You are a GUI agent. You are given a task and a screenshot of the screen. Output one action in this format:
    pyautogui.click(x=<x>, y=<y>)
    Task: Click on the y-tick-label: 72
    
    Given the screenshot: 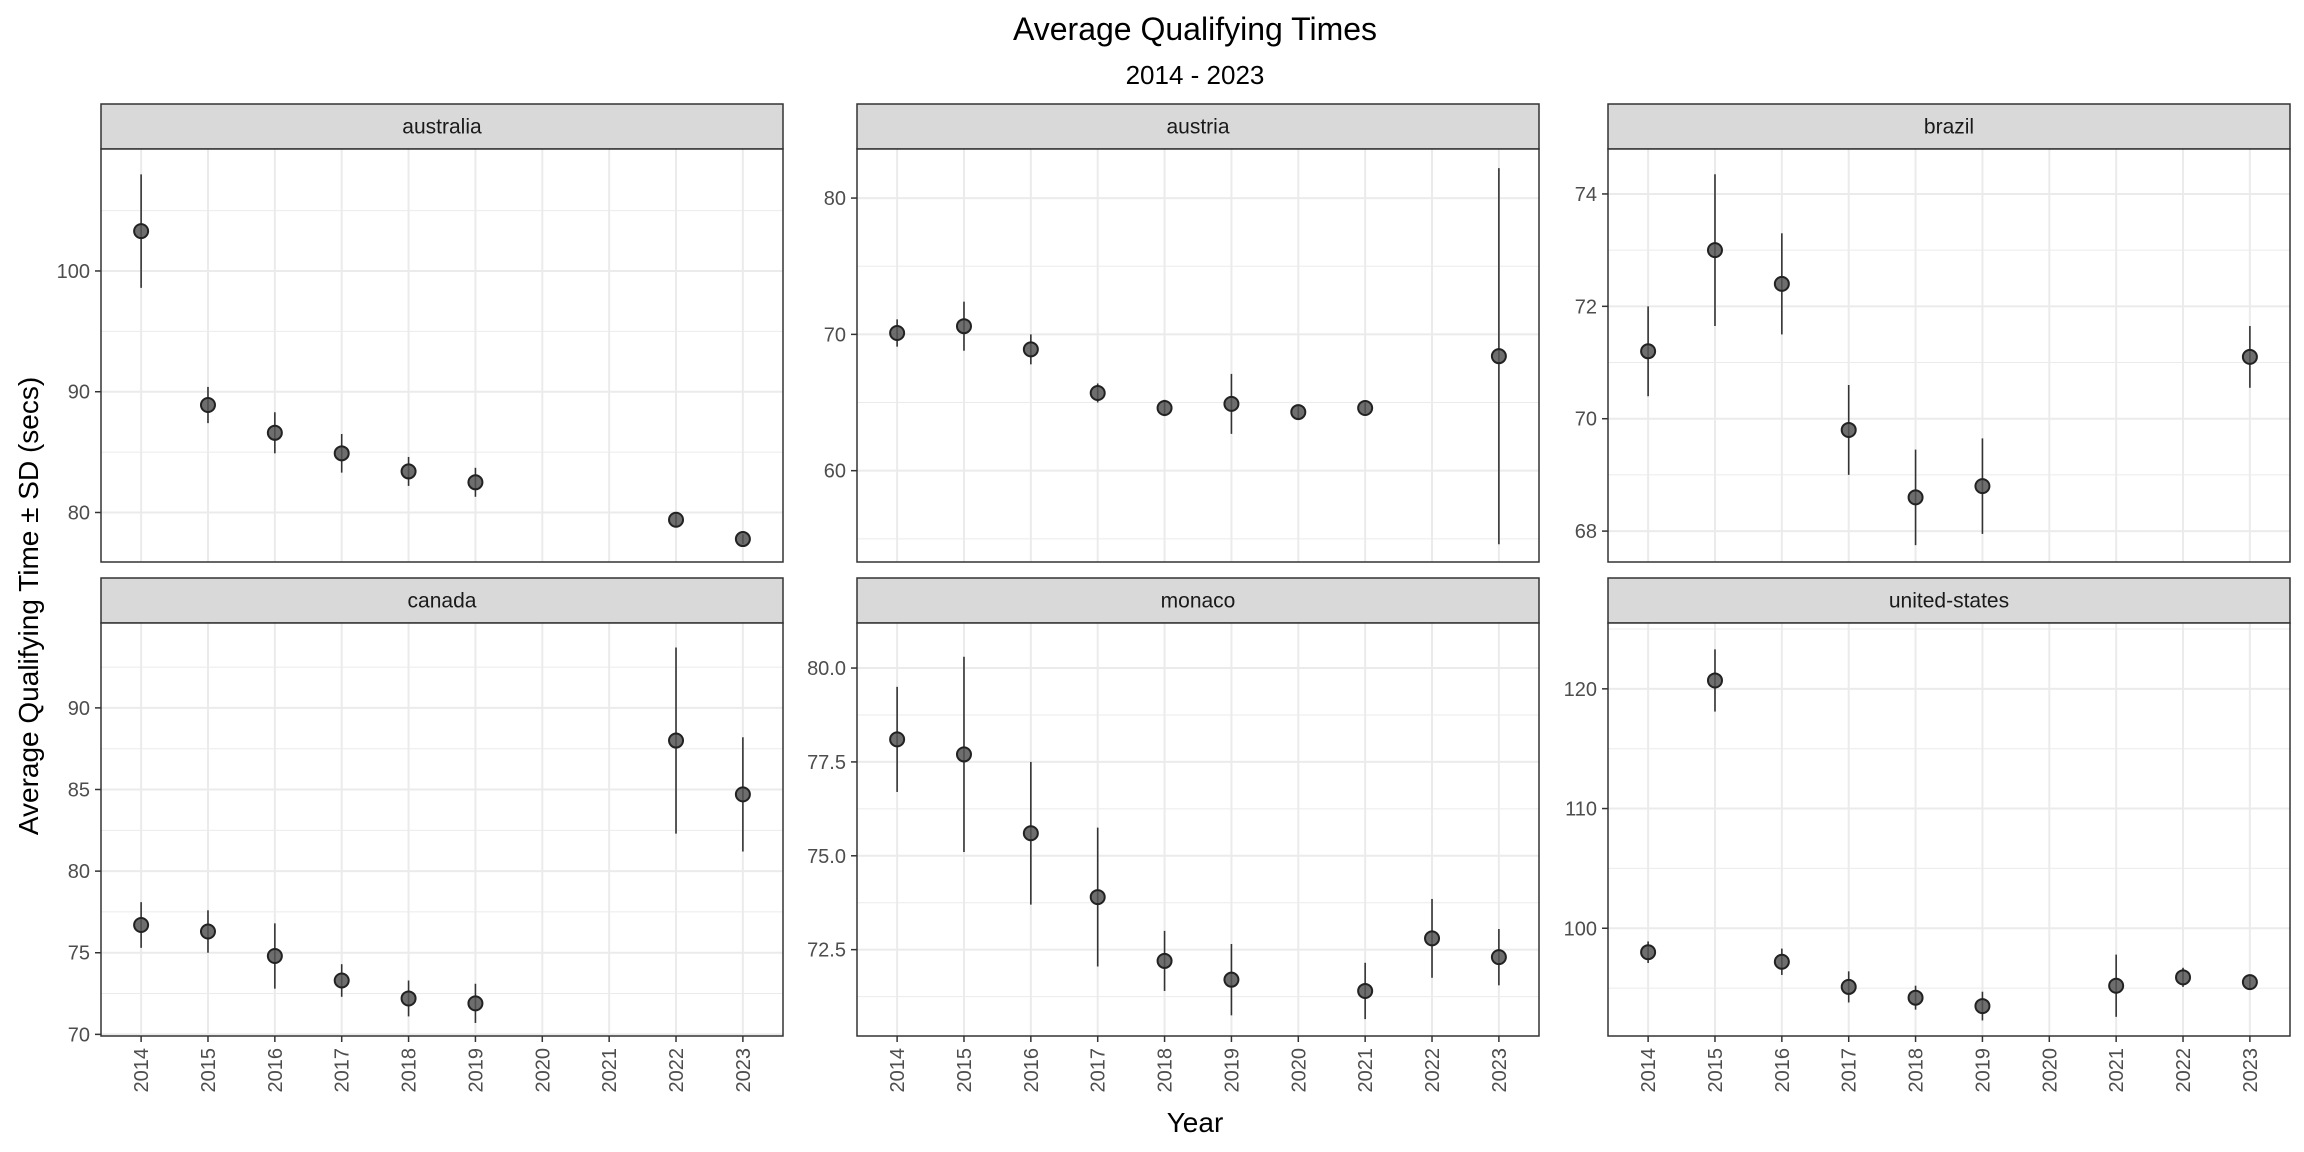 What is the action you would take?
    pyautogui.click(x=1586, y=307)
    